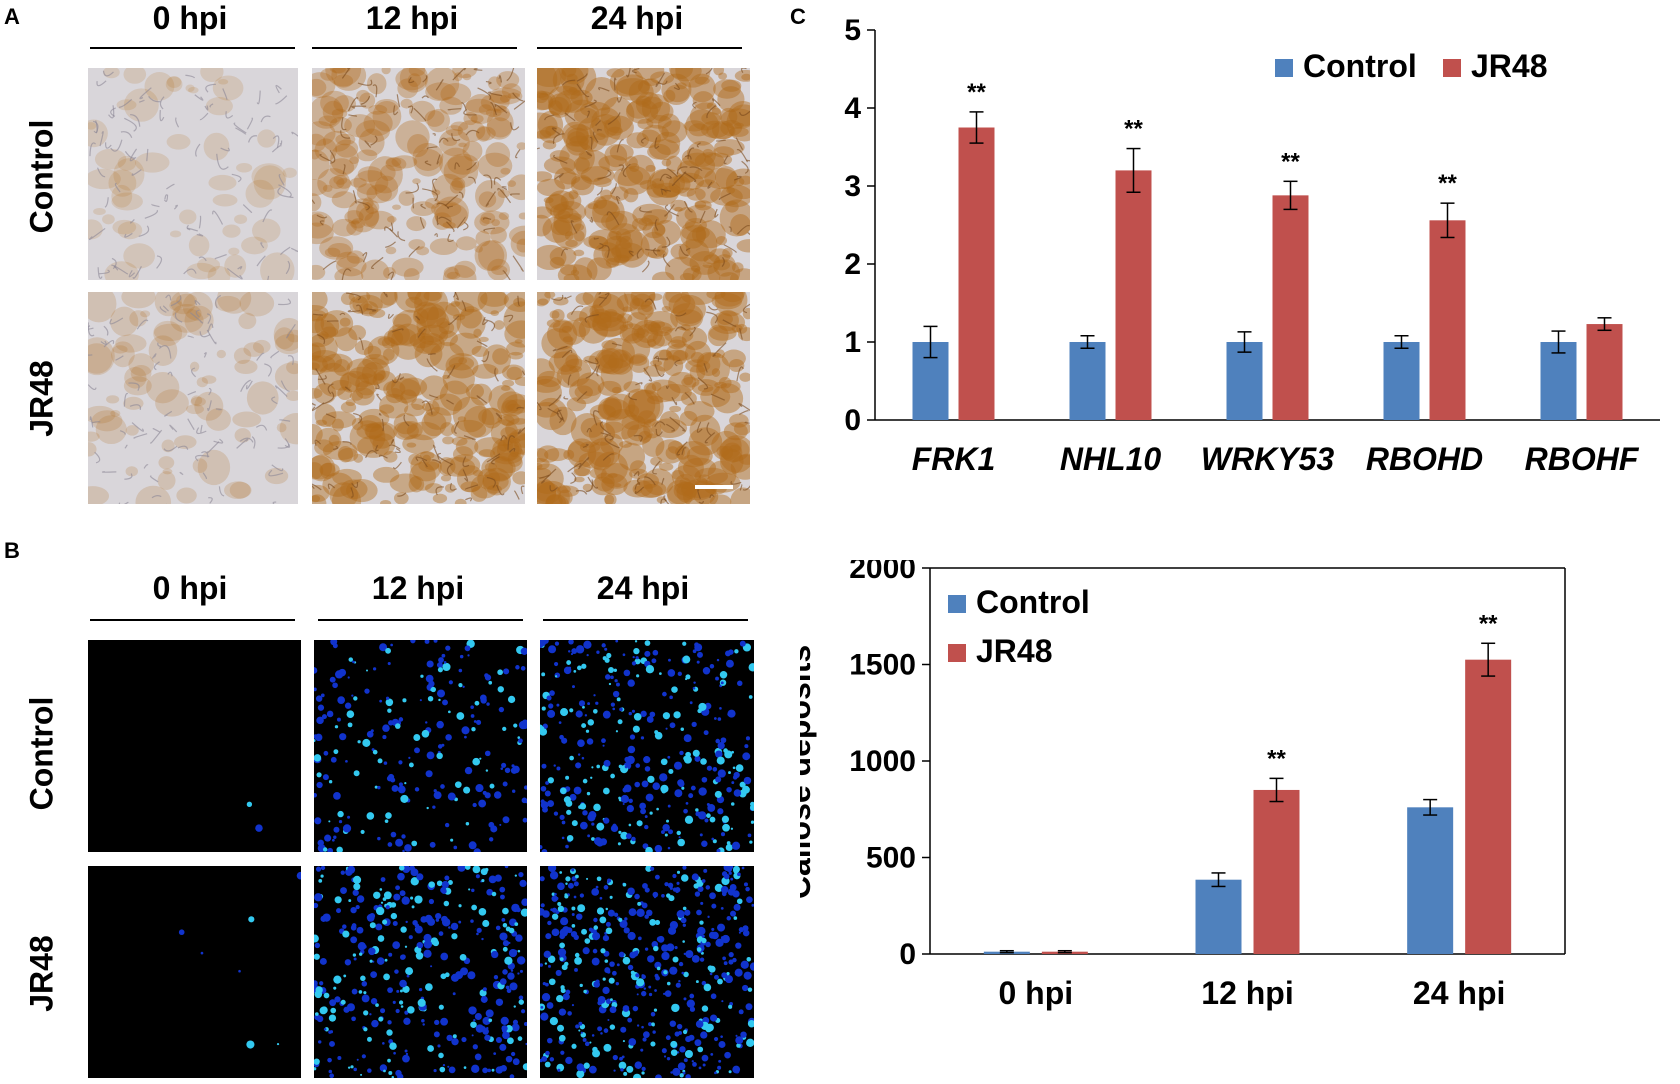 The height and width of the screenshot is (1084, 1680). Describe the element at coordinates (418, 174) in the screenshot. I see `panel-a-micrograph-control-12hpi` at that location.